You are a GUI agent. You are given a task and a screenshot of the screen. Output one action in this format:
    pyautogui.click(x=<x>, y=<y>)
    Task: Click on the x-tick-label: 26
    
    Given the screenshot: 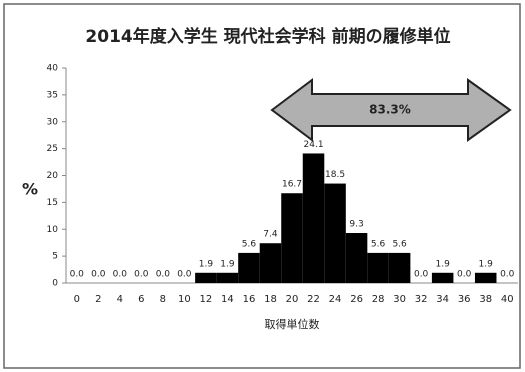 What is the action you would take?
    pyautogui.click(x=356, y=299)
    